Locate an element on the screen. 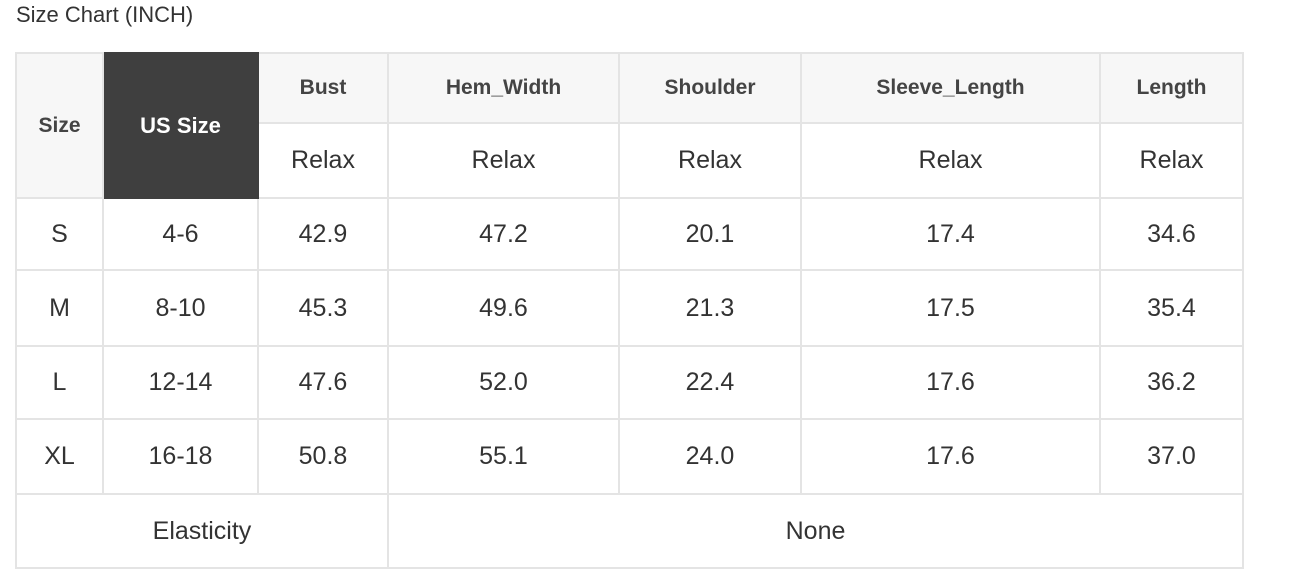 The width and height of the screenshot is (1290, 577). elasticity-row: Elasticity None is located at coordinates (629, 531).